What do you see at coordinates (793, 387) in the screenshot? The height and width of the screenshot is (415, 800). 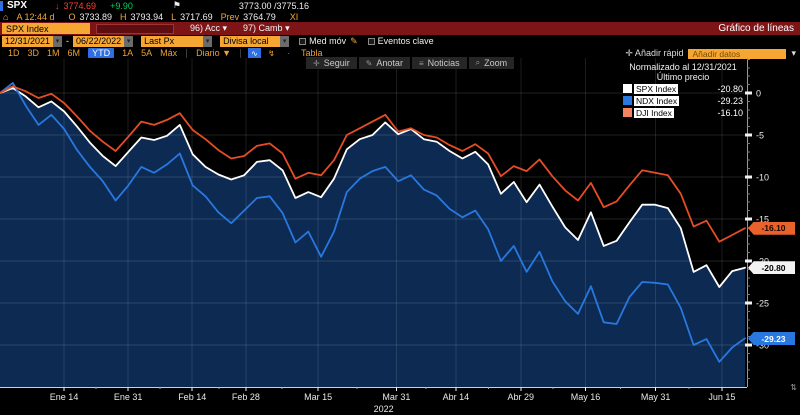 I see `scroll-icon: ⇅` at bounding box center [793, 387].